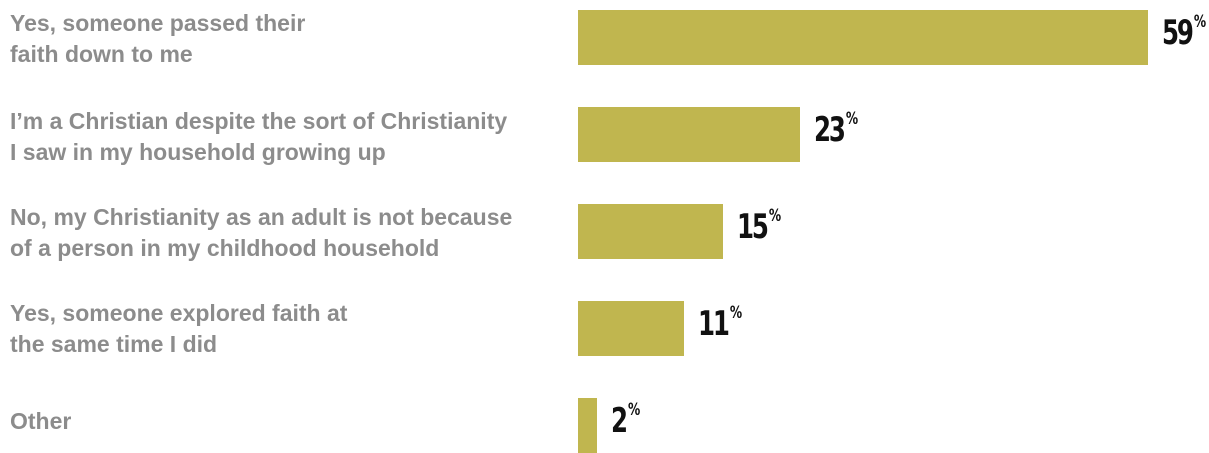 This screenshot has width=1209, height=453. I want to click on data-label: 15%, so click(759, 227).